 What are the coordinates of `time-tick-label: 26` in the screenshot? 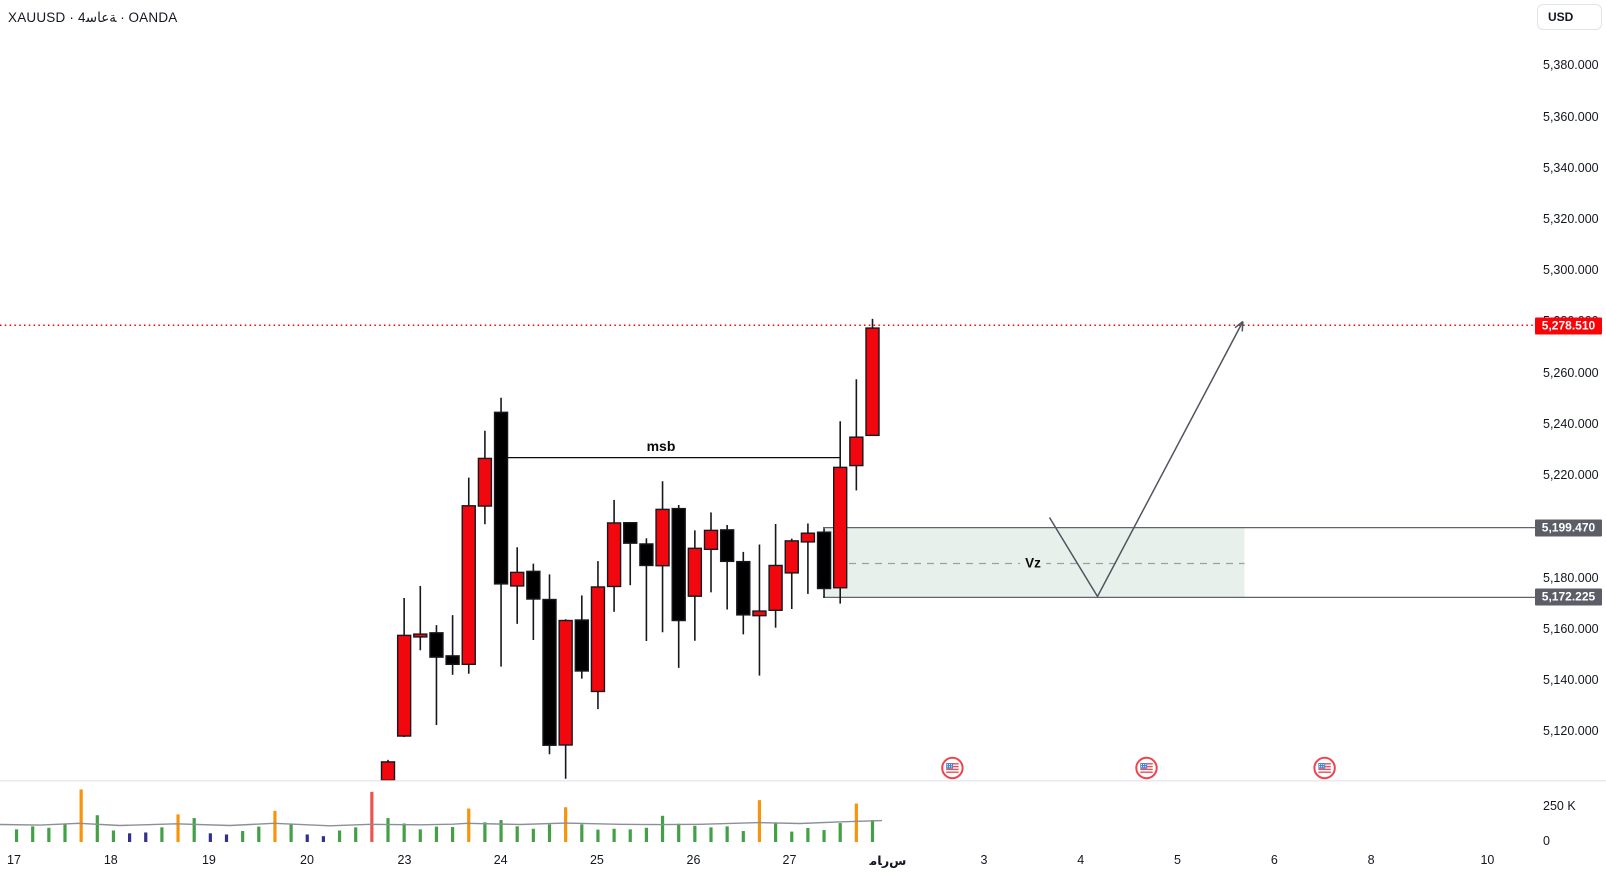 It's located at (693, 859).